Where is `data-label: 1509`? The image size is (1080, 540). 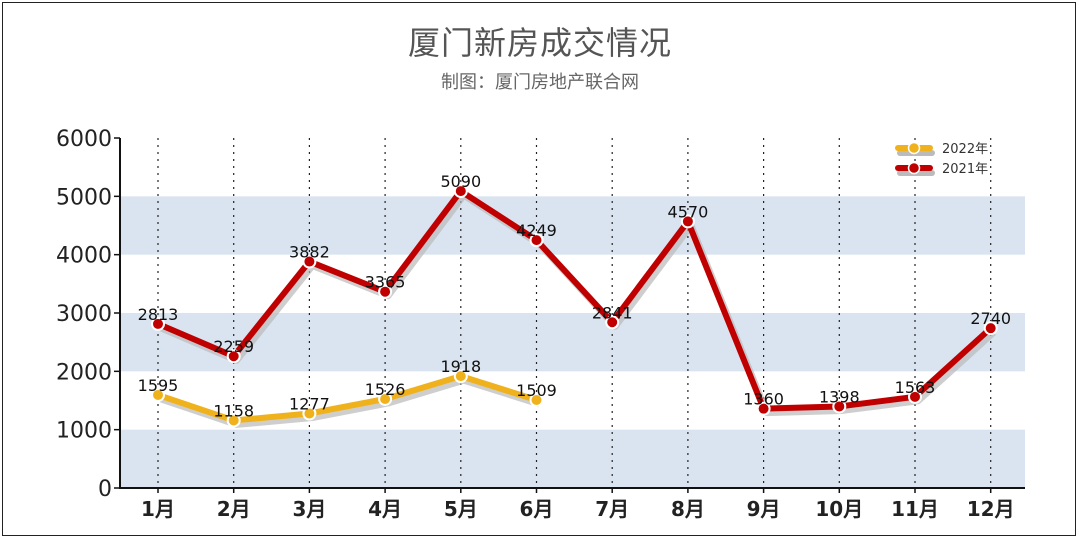 data-label: 1509 is located at coordinates (536, 390).